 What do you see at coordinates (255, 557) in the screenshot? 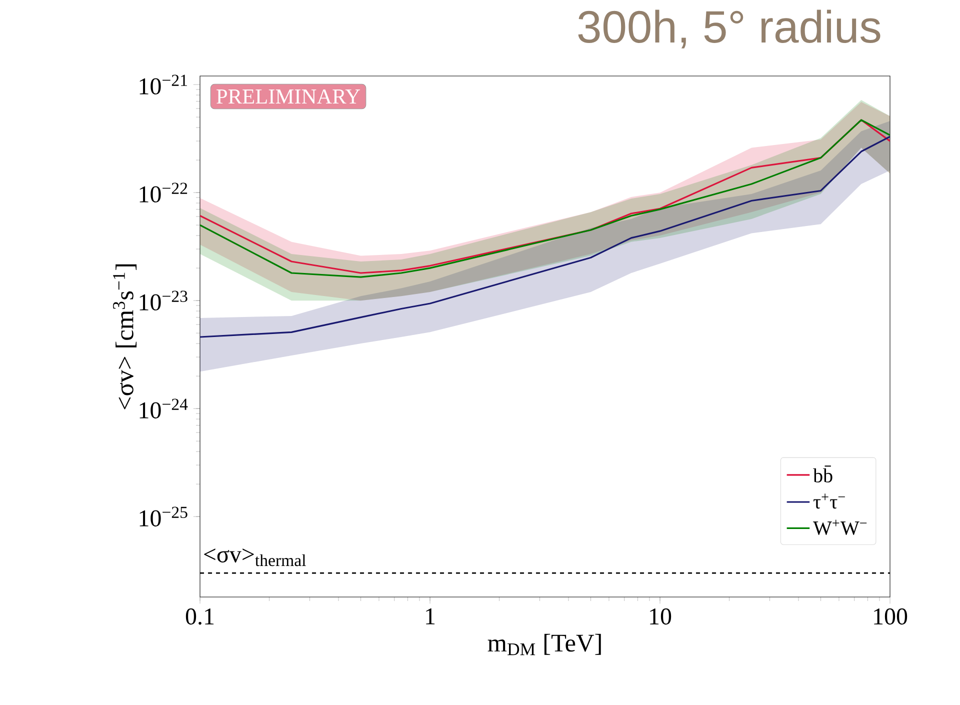
I see `ref-line-label: <σv>$_{thermal}$` at bounding box center [255, 557].